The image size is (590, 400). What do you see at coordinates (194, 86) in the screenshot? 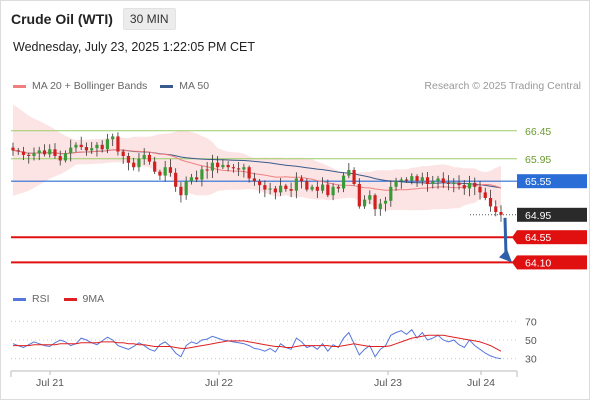
I see `legend-label-ma50: MA 50` at bounding box center [194, 86].